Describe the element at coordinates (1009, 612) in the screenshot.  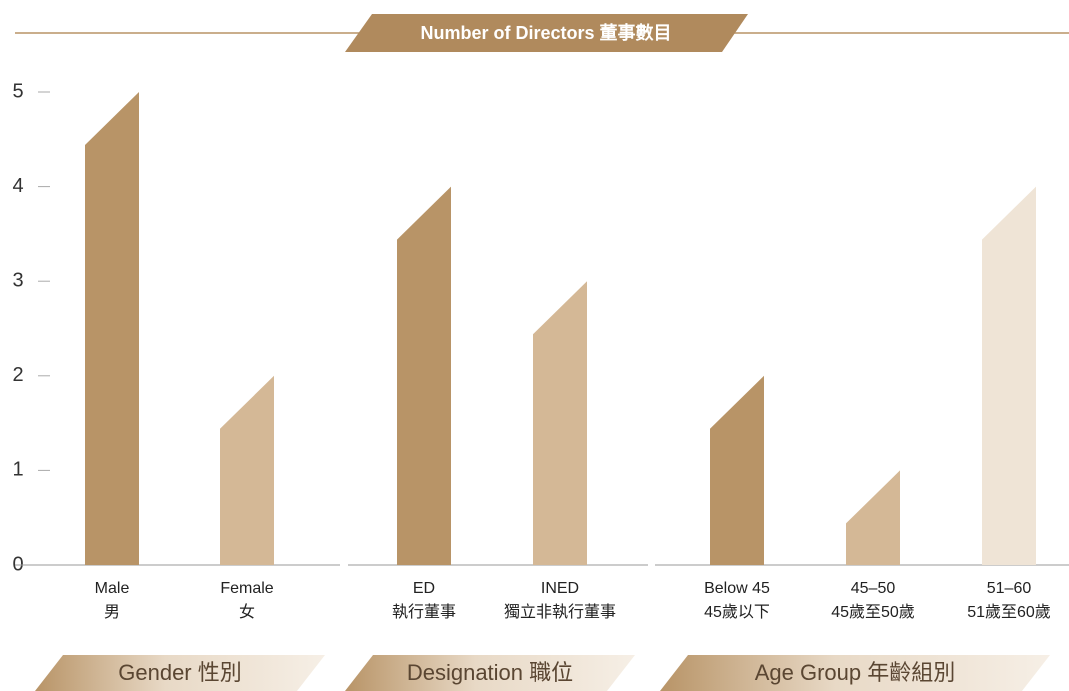
I see `x-tick-label: 51歲至60歲` at that location.